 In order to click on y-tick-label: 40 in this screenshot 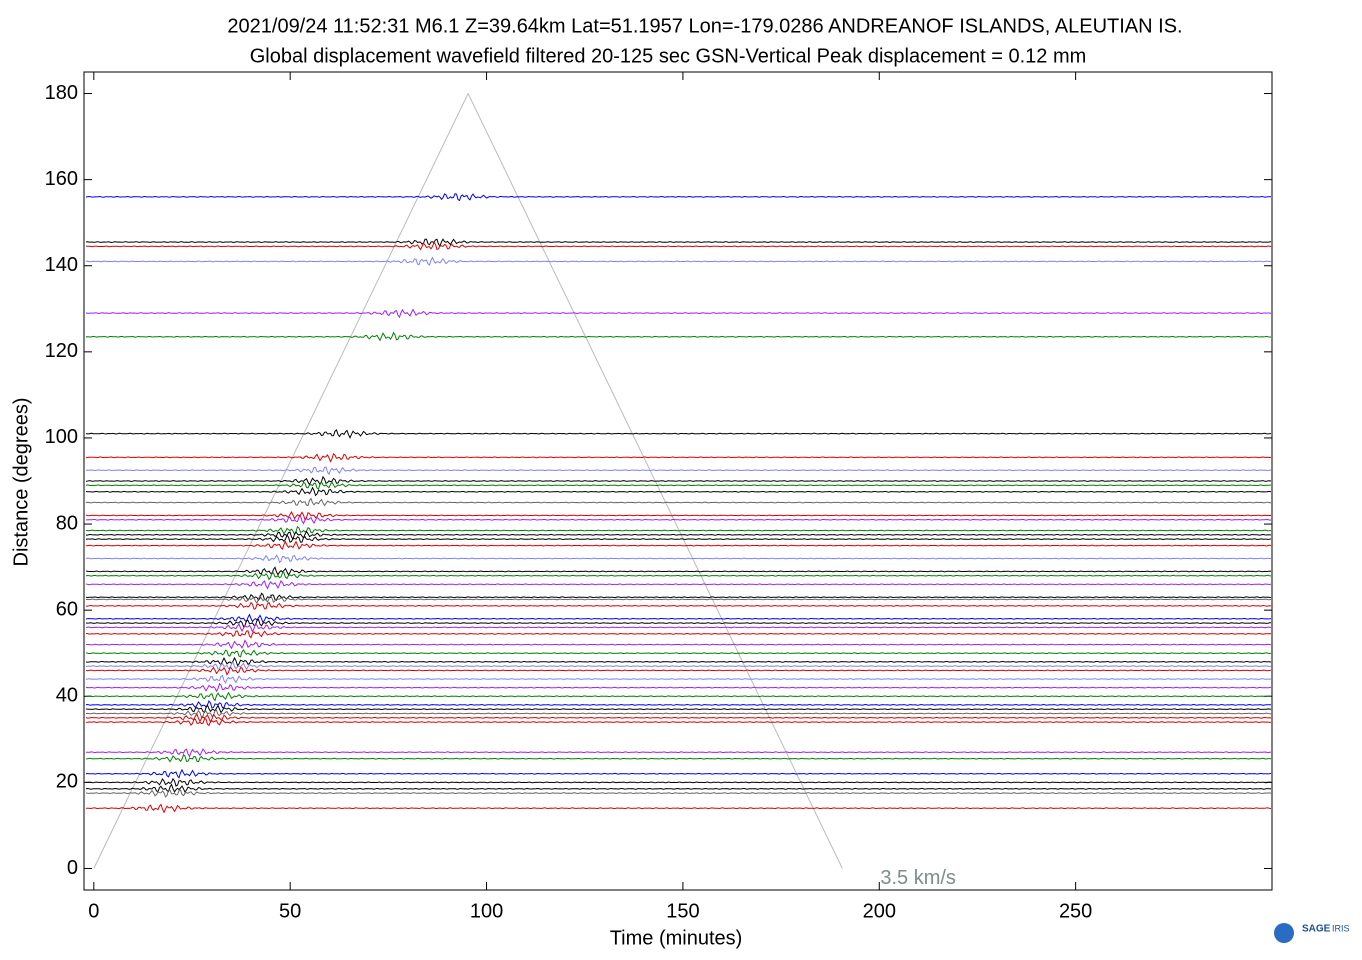, I will do `click(67, 696)`.